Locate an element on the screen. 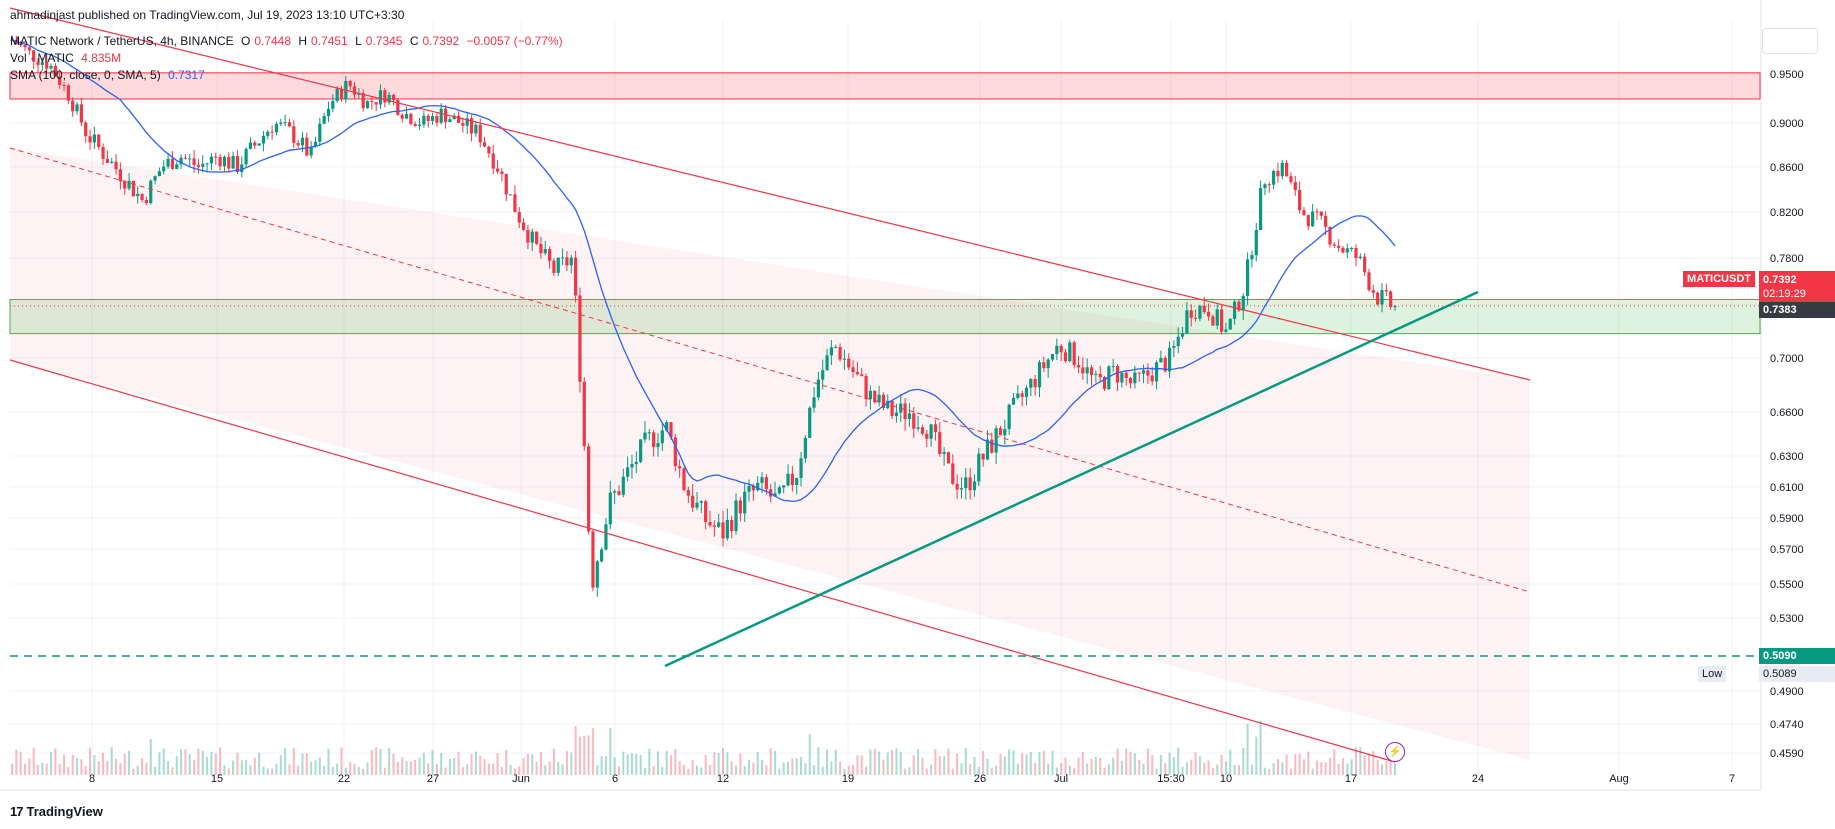 Image resolution: width=1835 pixels, height=829 pixels. sma-legend: SMA (100, close, 0, SMA, 5) 0.7317 is located at coordinates (109, 75).